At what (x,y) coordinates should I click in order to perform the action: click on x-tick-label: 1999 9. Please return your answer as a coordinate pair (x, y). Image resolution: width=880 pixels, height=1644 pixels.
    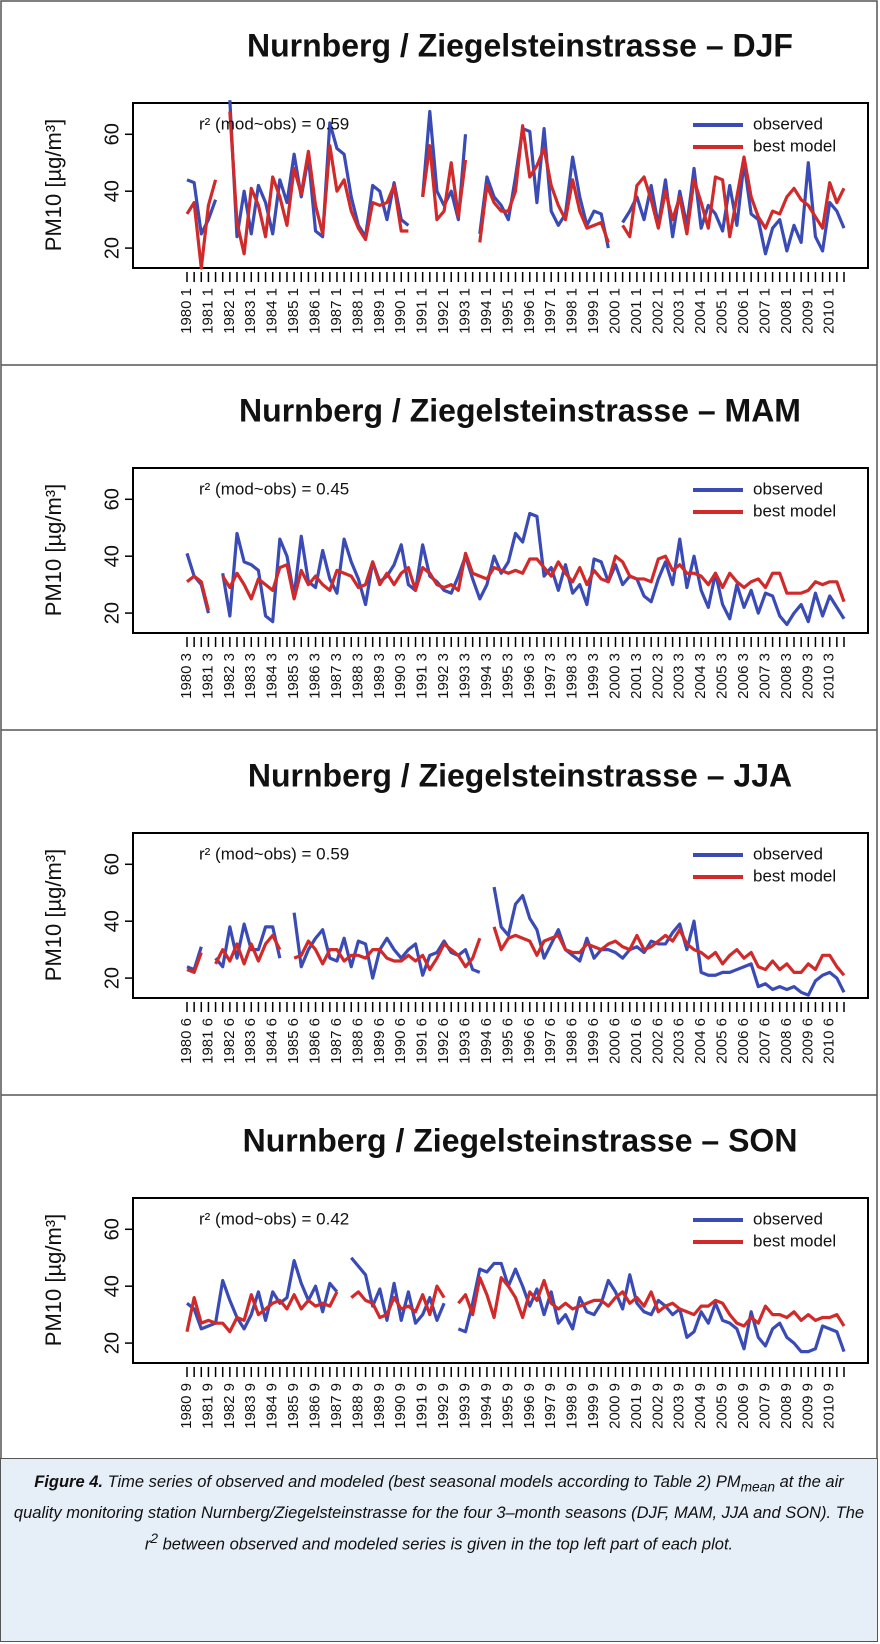
    Looking at the image, I should click on (593, 1406).